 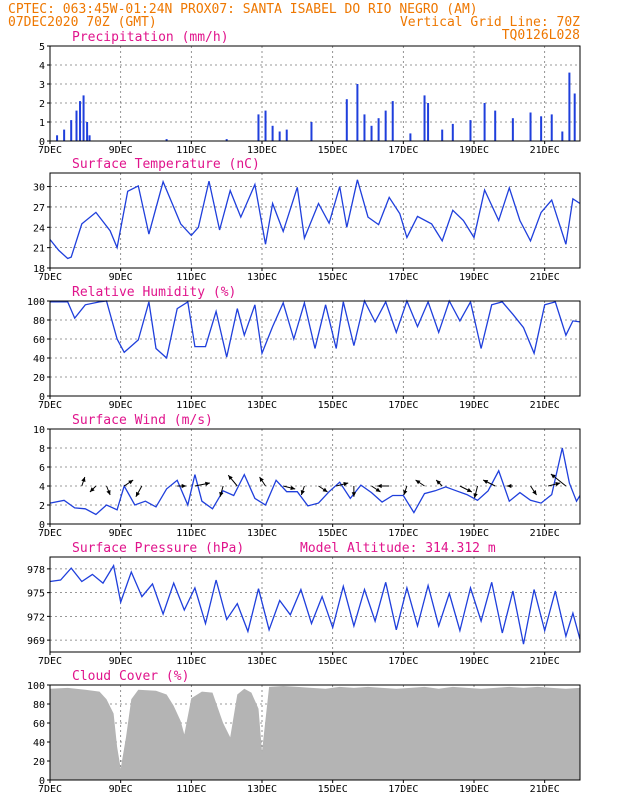 I want to click on cloud-ytick-label: 20, so click(x=39, y=762).